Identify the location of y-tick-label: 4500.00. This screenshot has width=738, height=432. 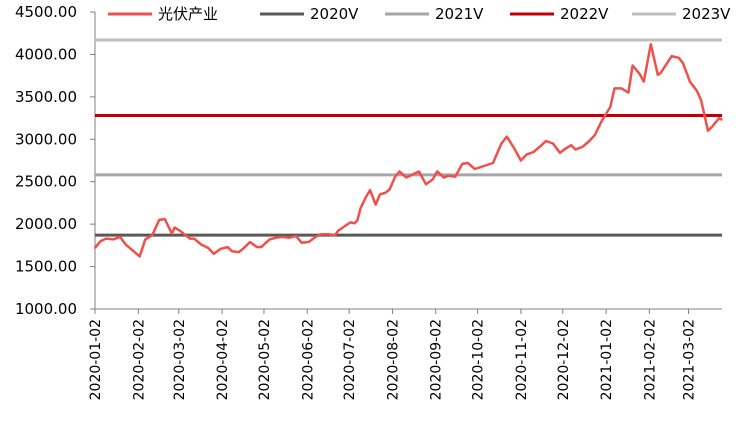
(46, 12).